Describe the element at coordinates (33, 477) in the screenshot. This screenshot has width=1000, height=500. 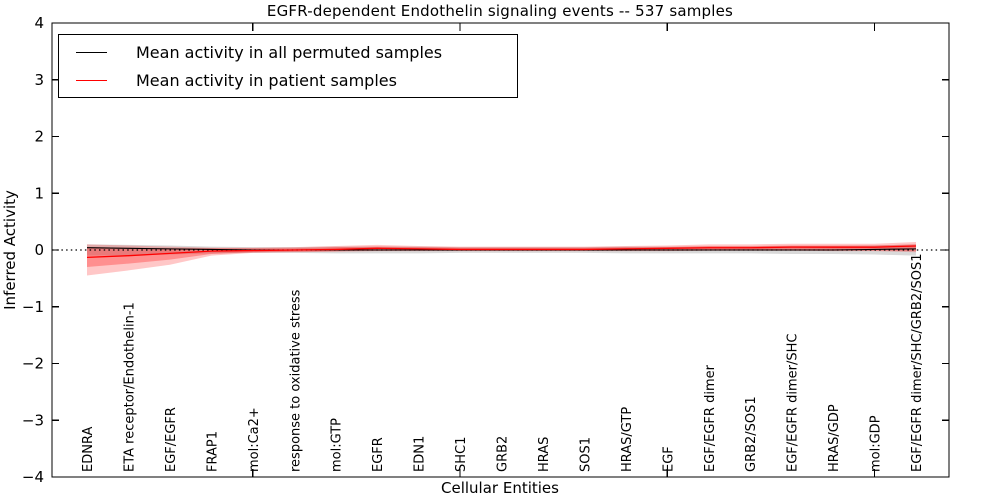
I see `y-tick-label: −4` at that location.